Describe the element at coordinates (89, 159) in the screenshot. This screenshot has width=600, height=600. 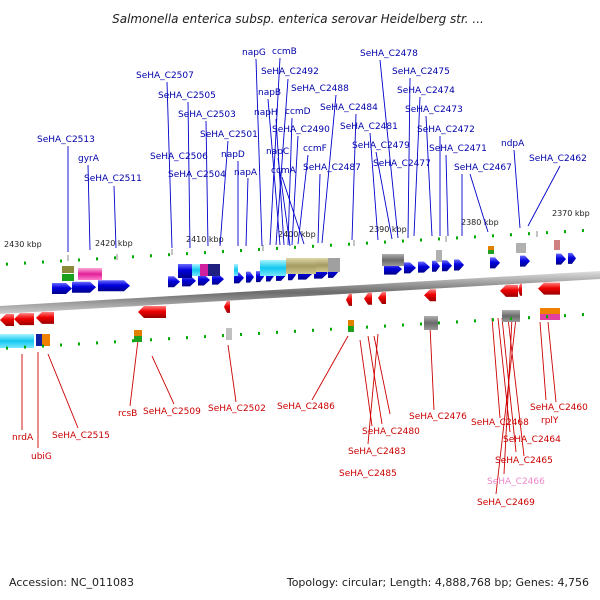
I see `label-gyrA: gyrA` at that location.